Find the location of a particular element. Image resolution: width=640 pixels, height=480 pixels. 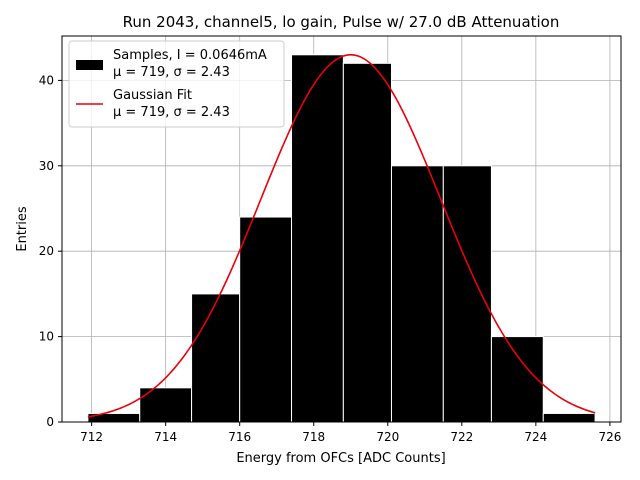

y-tick-label: 20 is located at coordinates (46, 251).